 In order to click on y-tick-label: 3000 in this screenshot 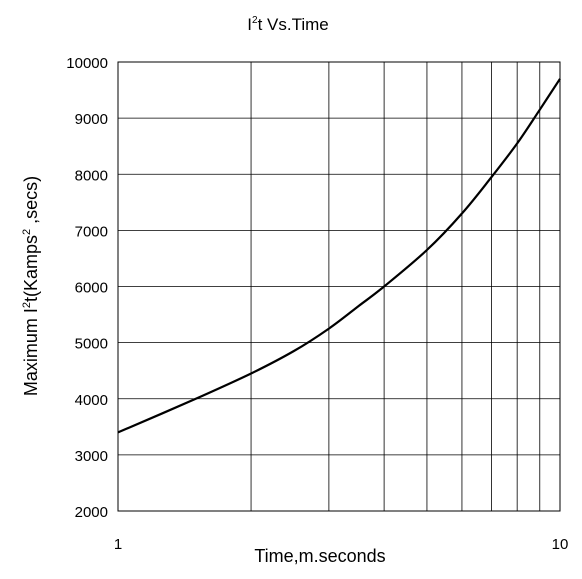, I will do `click(91, 456)`.